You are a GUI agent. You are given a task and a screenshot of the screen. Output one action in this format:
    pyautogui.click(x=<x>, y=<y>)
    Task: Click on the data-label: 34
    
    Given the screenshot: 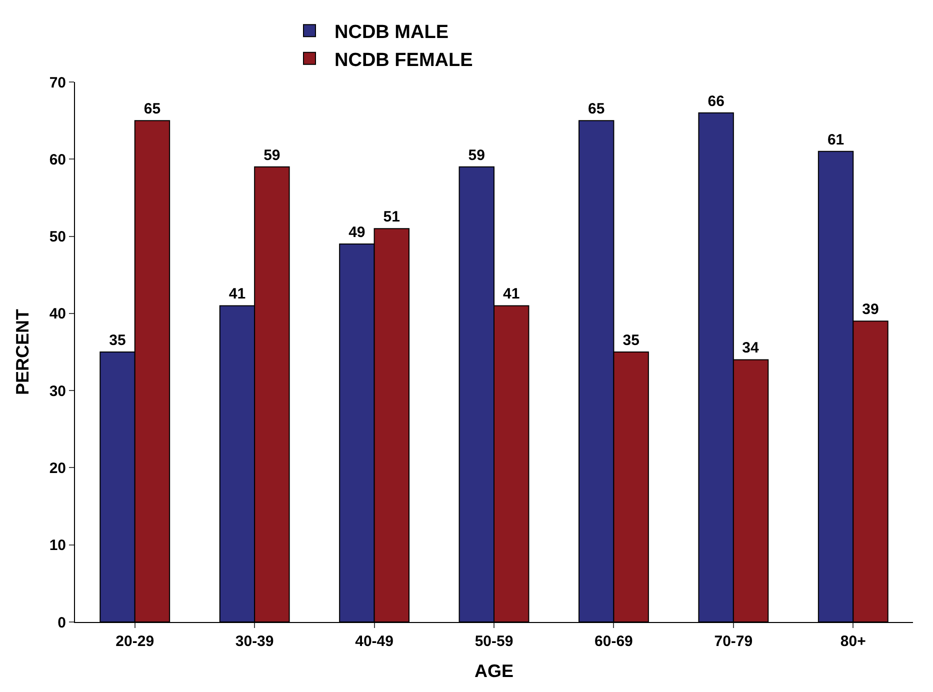 What is the action you would take?
    pyautogui.click(x=751, y=348)
    